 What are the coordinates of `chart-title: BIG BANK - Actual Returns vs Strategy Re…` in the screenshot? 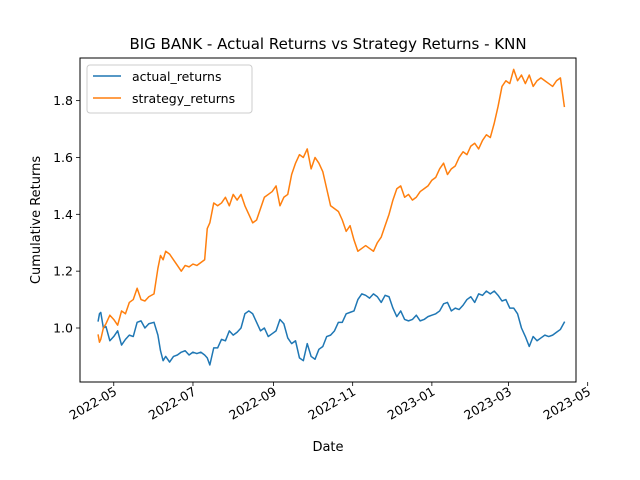 It's located at (327, 44).